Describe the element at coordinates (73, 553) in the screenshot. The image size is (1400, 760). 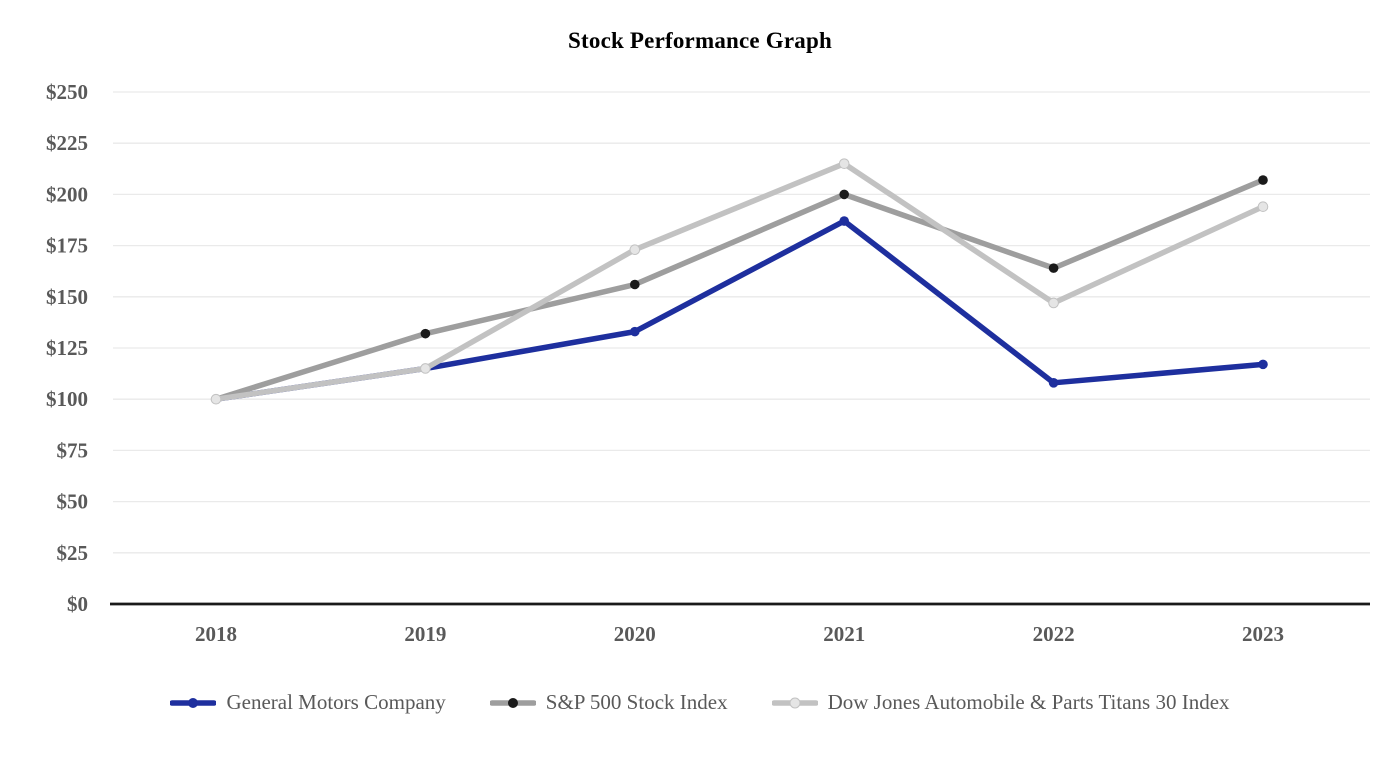
I see `y-axis-tick-label: $25` at that location.